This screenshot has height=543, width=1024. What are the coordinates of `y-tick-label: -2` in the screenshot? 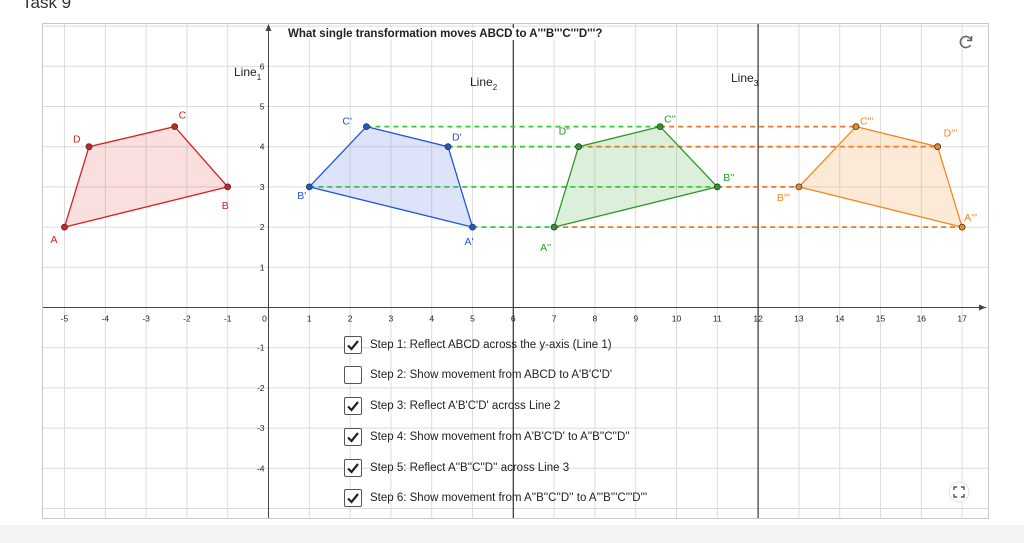 It's located at (261, 388).